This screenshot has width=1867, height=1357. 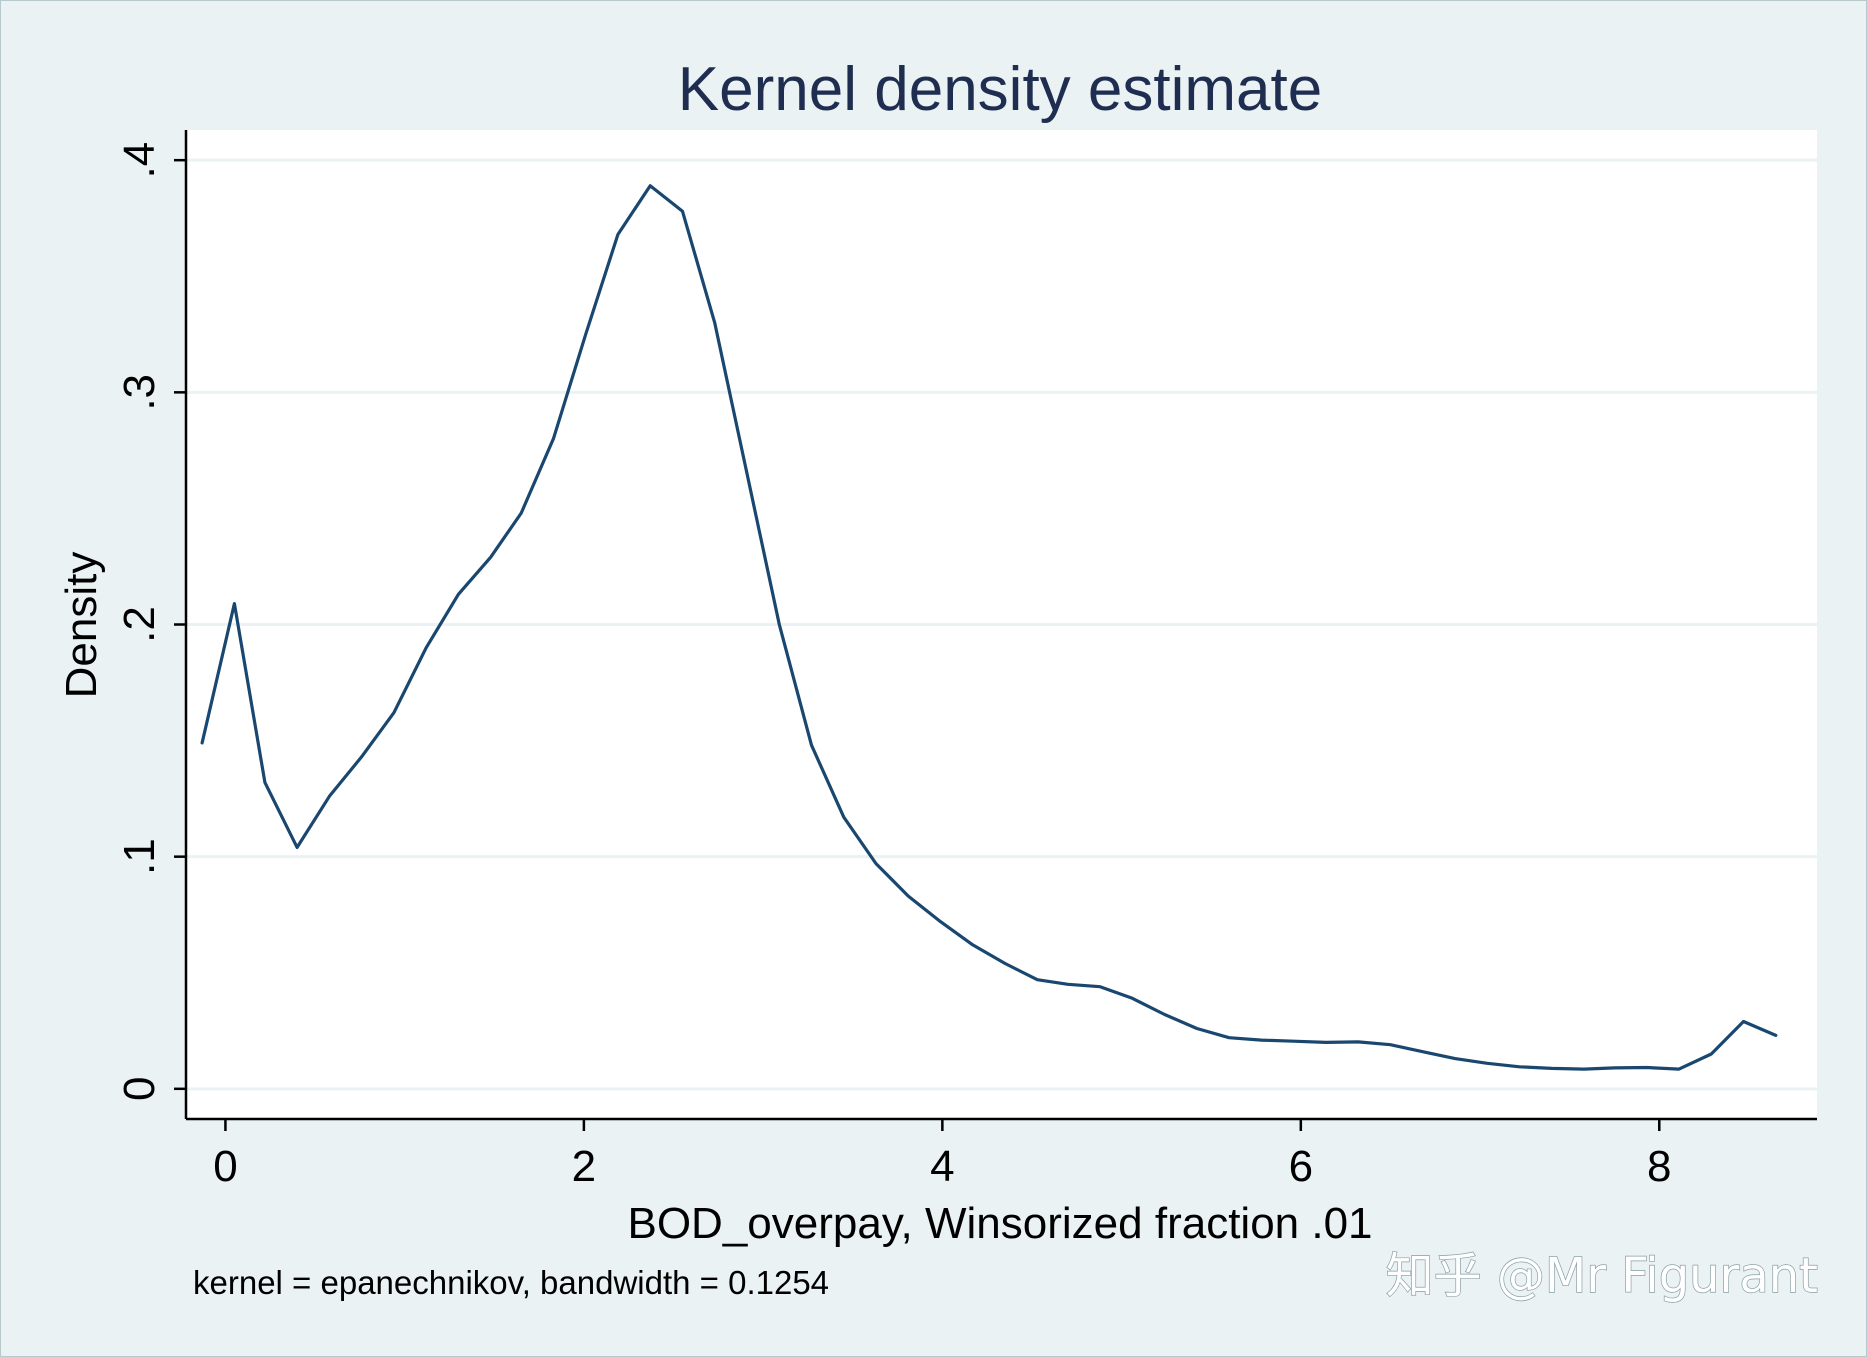 What do you see at coordinates (1301, 1166) in the screenshot?
I see `x-tick-label: 6` at bounding box center [1301, 1166].